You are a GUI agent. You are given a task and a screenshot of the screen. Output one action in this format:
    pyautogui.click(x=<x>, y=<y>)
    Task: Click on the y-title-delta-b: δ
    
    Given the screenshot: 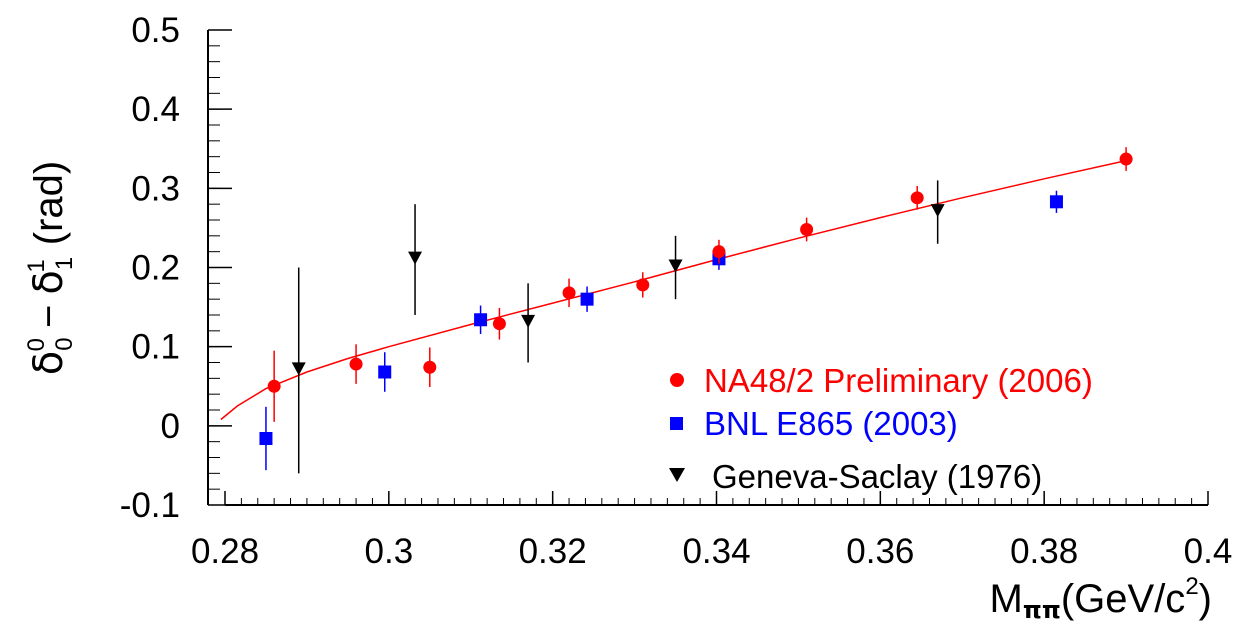 What is the action you would take?
    pyautogui.click(x=49, y=282)
    